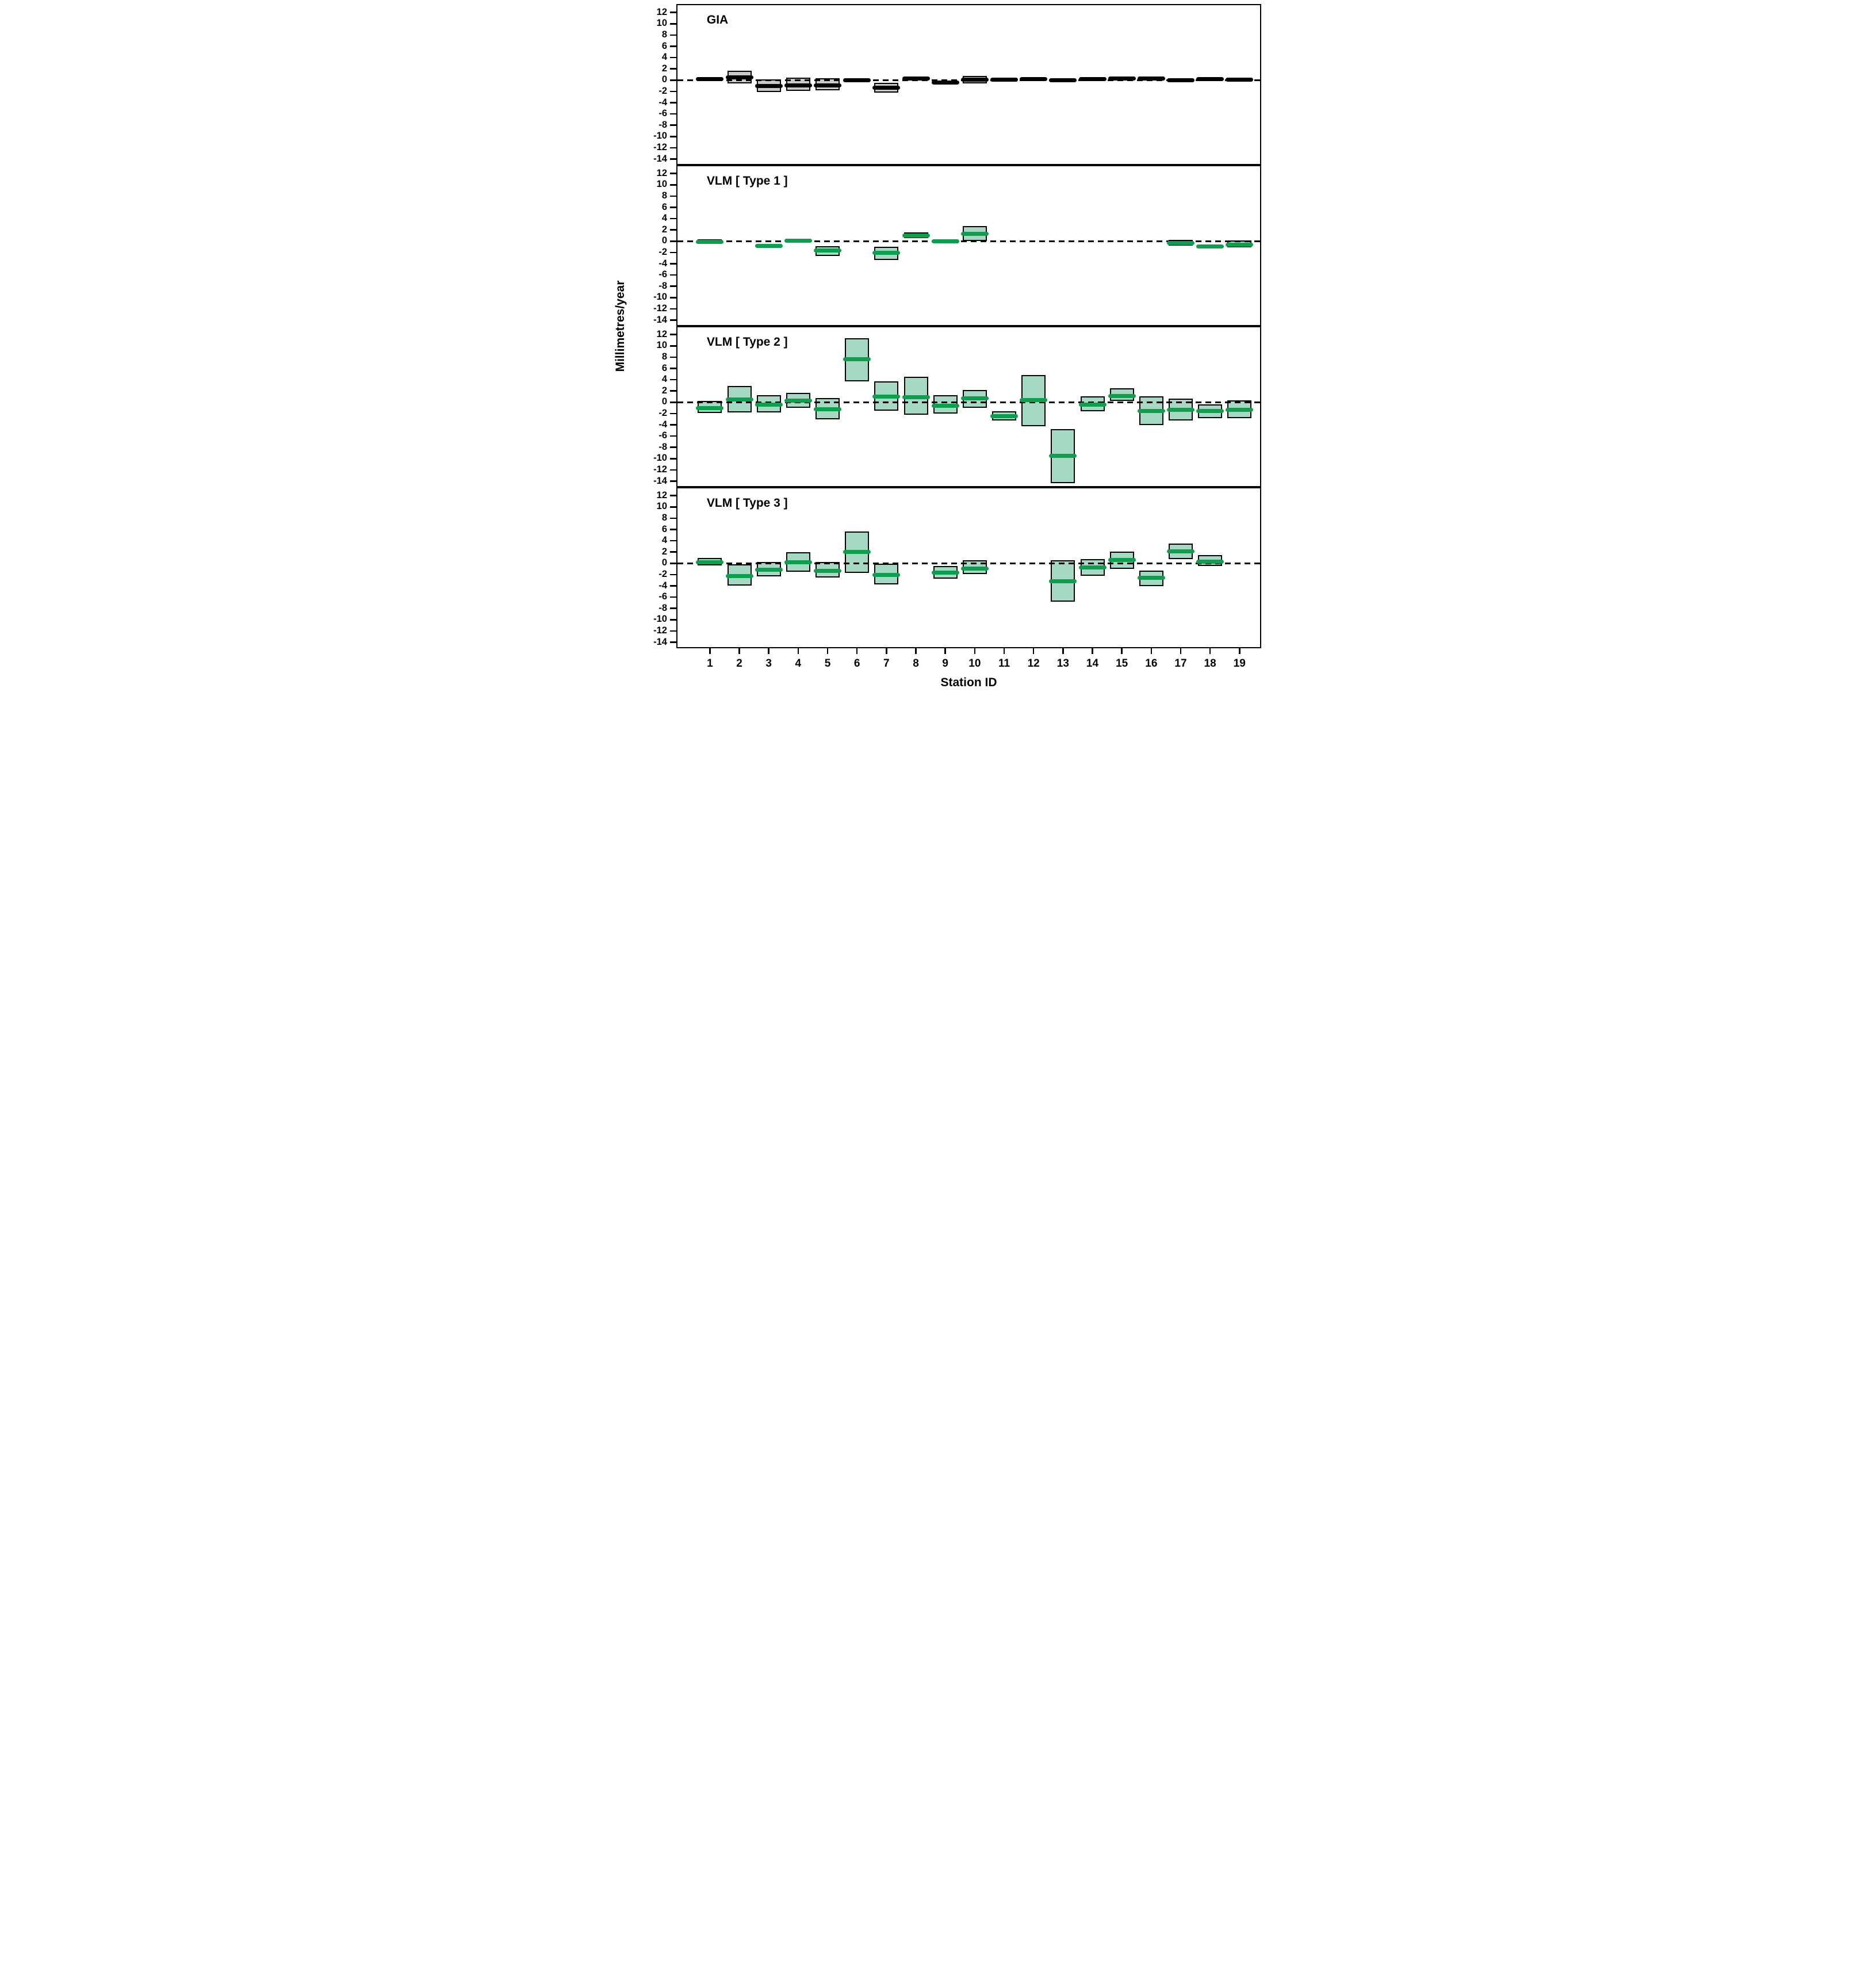 The width and height of the screenshot is (1876, 1977). I want to click on panel-title-vlm-type-2: VLM [ Type 2 ], so click(747, 342).